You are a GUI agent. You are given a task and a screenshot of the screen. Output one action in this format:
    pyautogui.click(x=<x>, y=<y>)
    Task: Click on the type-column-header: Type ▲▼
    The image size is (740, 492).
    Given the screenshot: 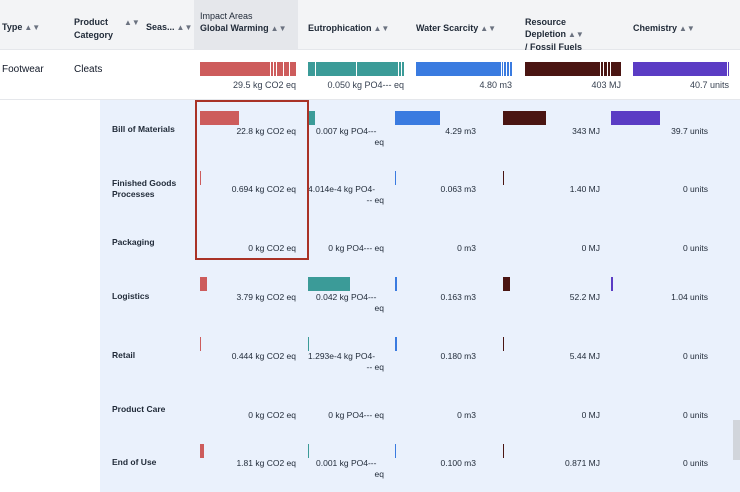 What is the action you would take?
    pyautogui.click(x=21, y=27)
    